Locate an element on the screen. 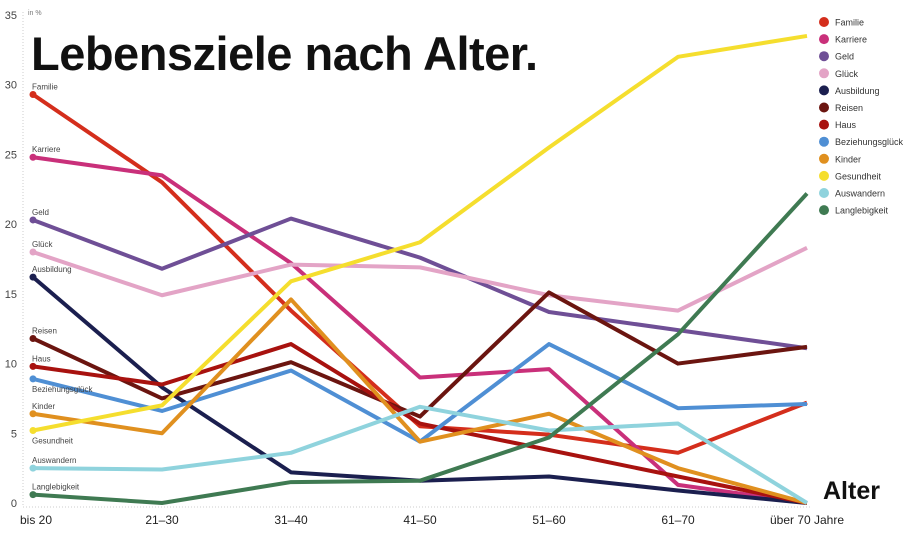 The image size is (915, 533). legend-label: Langlebigkeit is located at coordinates (862, 211).